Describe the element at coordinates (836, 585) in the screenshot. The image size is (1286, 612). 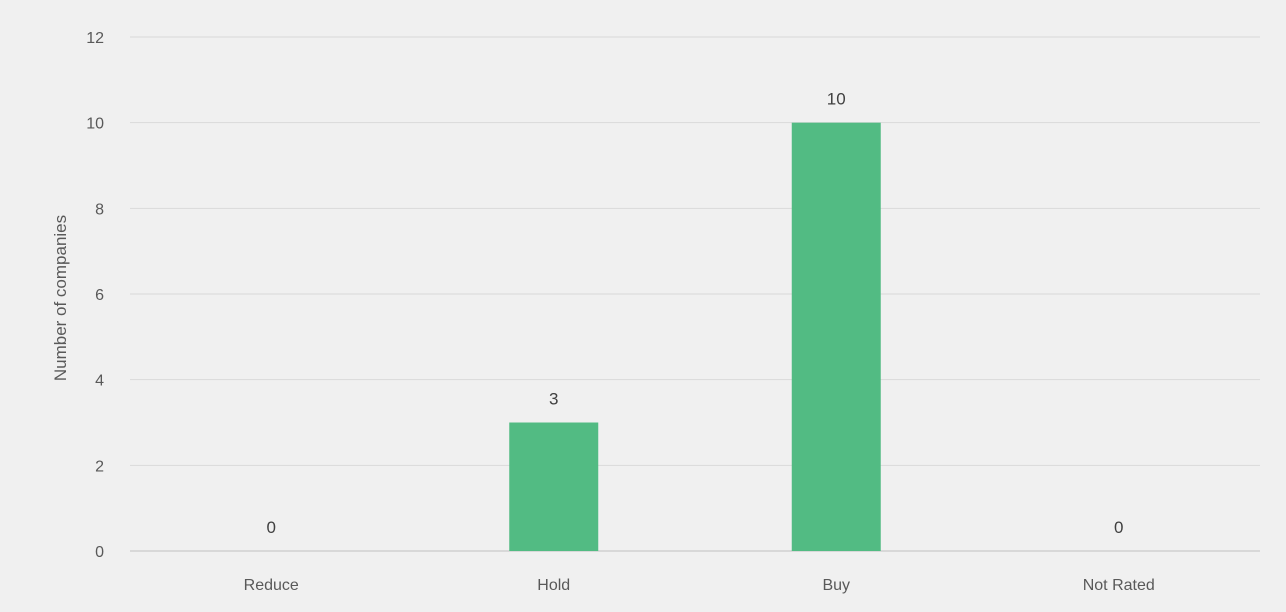
I see `x-tick-label: Buy` at that location.